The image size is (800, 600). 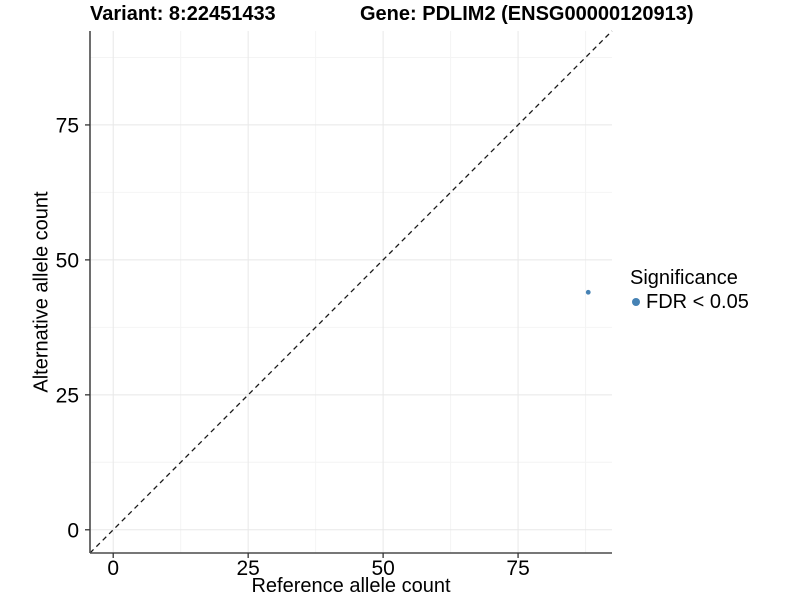 I want to click on x-tick-label: 25, so click(x=247, y=568).